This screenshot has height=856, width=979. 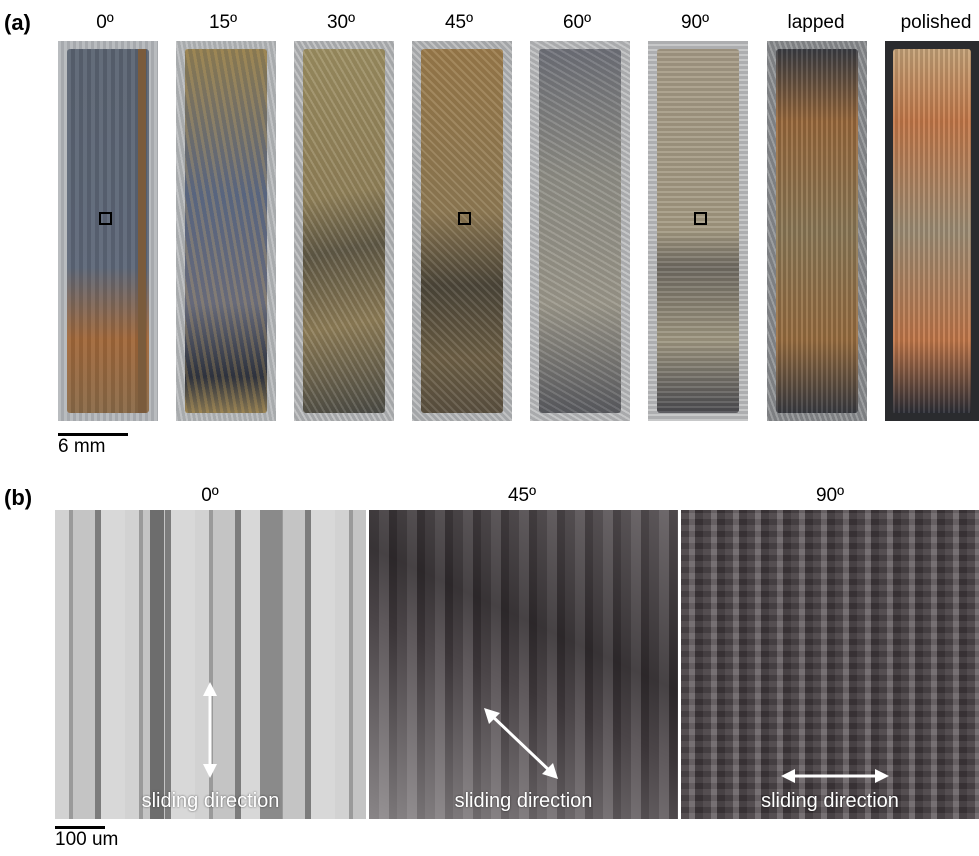 I want to click on sem-image-0: sliding direction, so click(x=210, y=664).